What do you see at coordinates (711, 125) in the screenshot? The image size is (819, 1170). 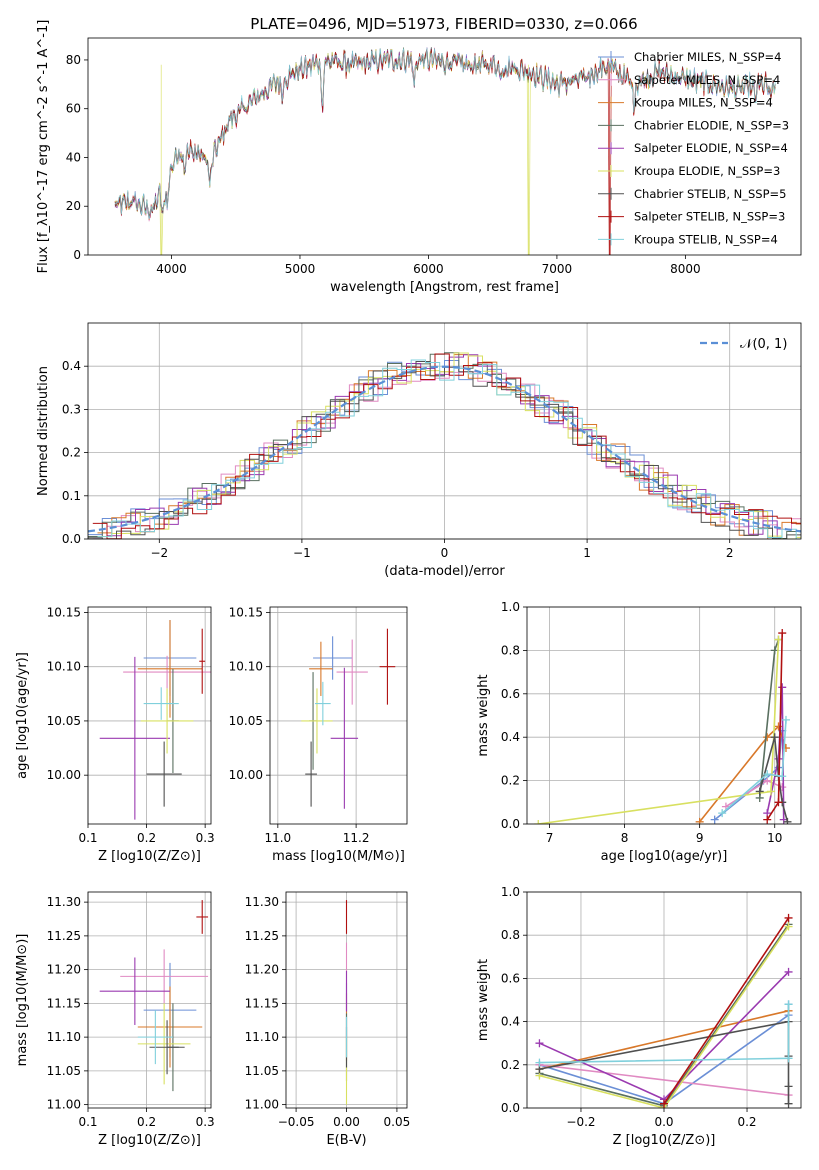 I see `legend-label: Chabrier ELODIE, N_SSP=3` at bounding box center [711, 125].